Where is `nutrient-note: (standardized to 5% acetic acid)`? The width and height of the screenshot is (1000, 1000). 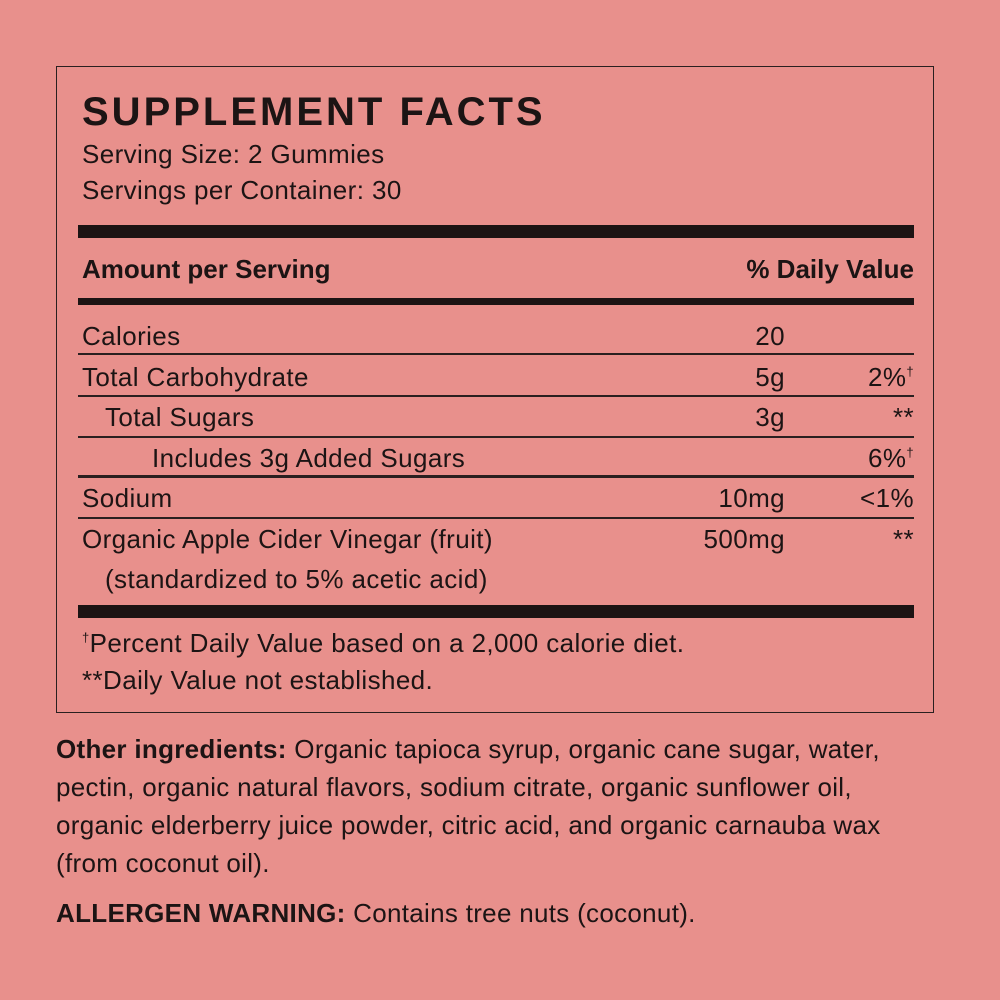
nutrient-note: (standardized to 5% acetic acid) is located at coordinates (296, 579).